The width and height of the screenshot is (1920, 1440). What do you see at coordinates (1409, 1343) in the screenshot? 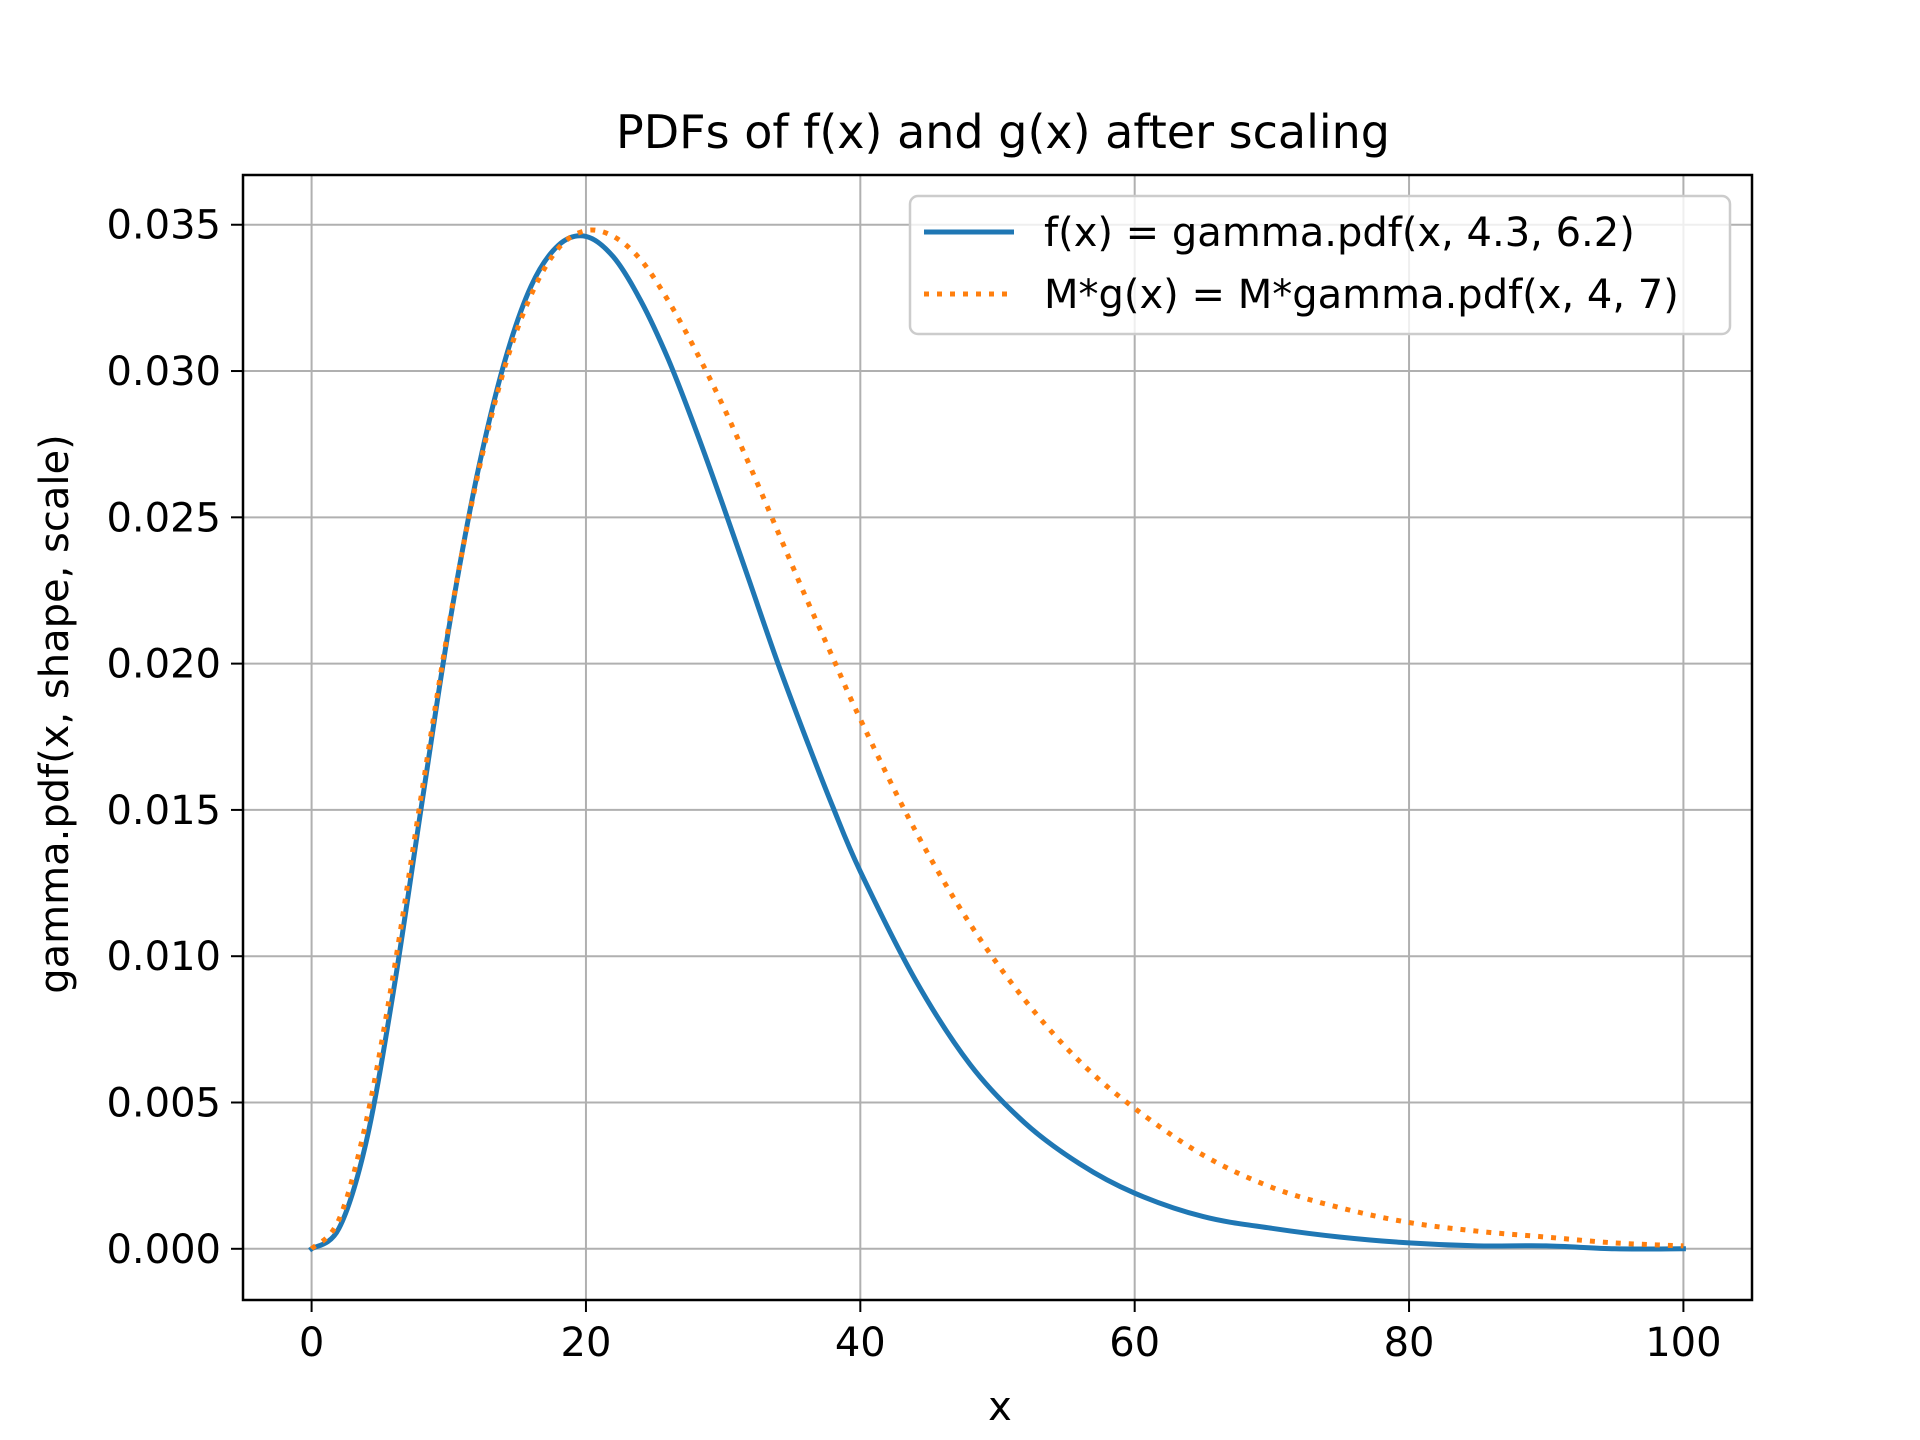
I see `x-tick-label: 80` at bounding box center [1409, 1343].